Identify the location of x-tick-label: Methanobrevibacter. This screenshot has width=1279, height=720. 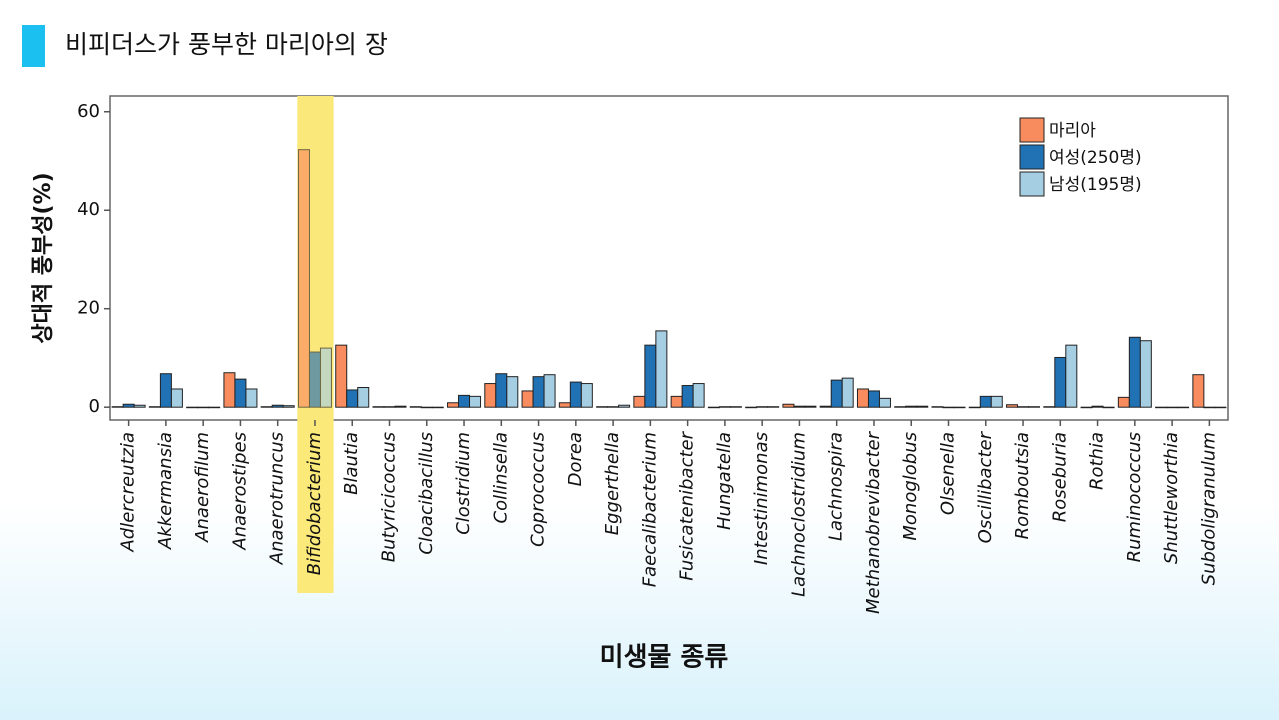
(873, 522).